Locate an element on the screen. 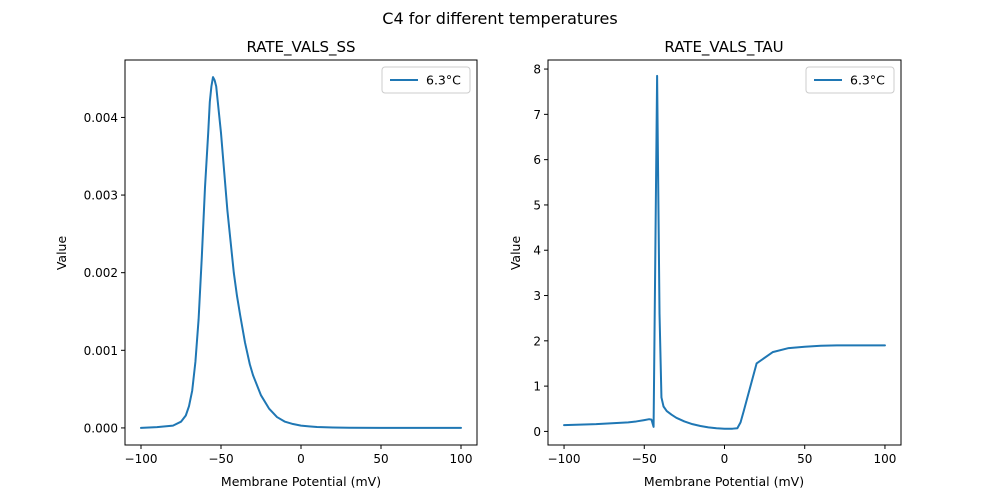 The image size is (1000, 500). y-tick-label: 7 is located at coordinates (537, 115).